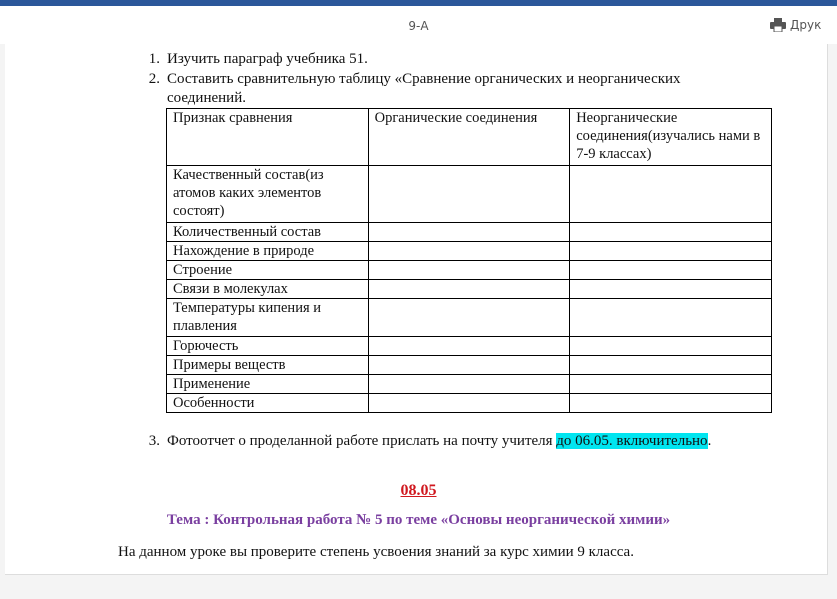 The height and width of the screenshot is (599, 837). I want to click on highlighted-deadline: до 06.05. включительно, so click(632, 441).